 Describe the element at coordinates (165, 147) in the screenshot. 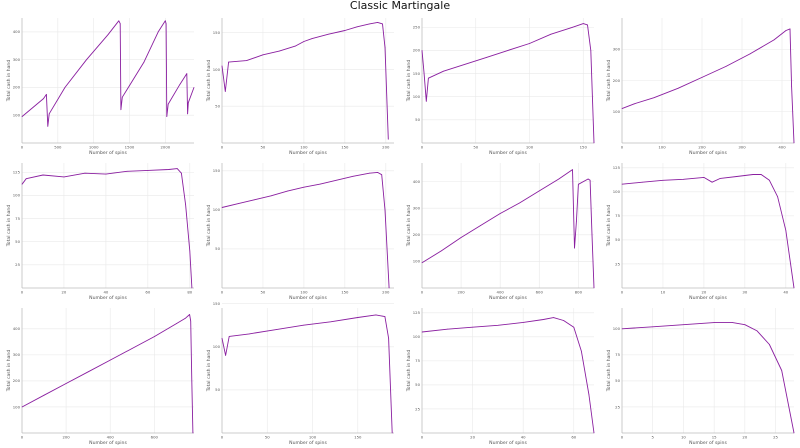

I see `x-tick-label: 2000` at that location.